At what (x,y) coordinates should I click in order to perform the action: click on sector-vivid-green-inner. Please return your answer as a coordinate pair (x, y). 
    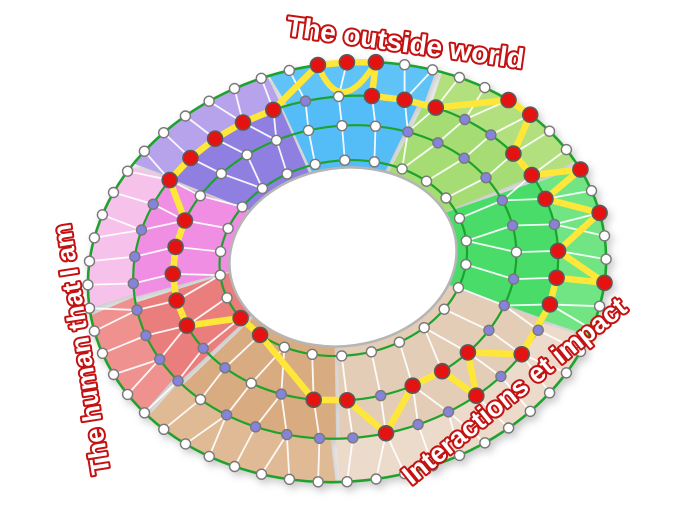
    Looking at the image, I should click on (502, 250).